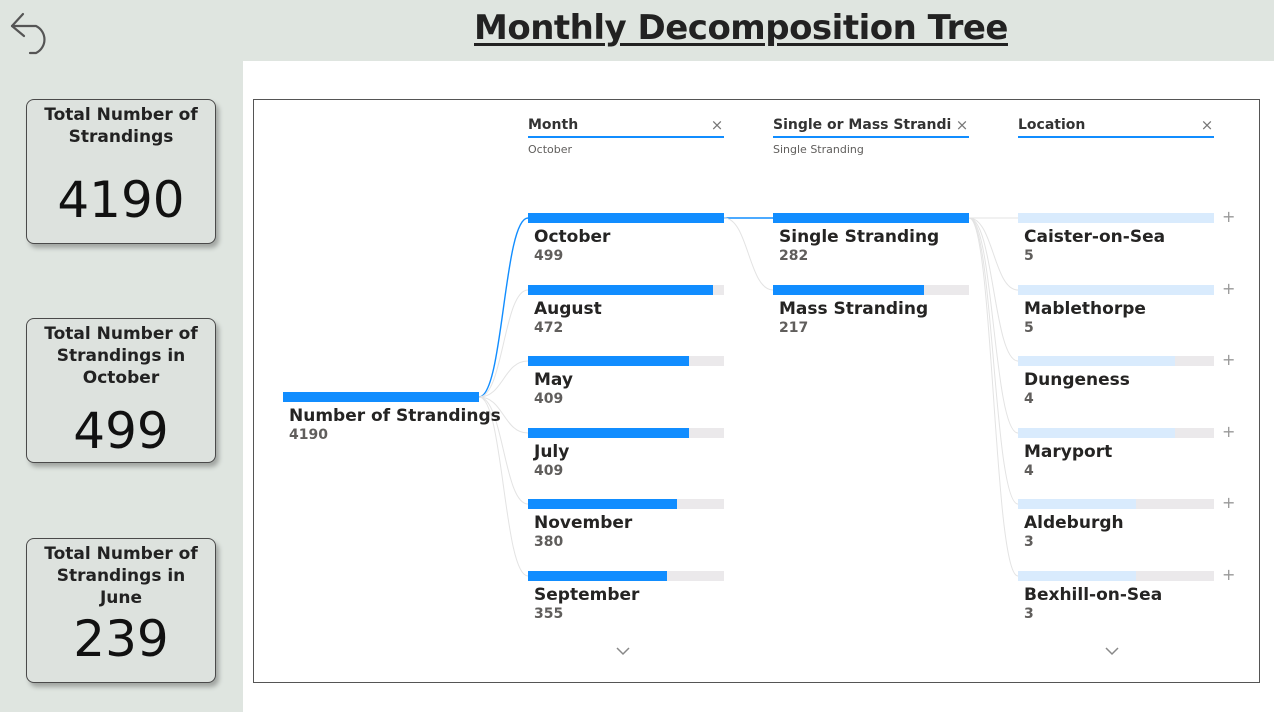 The width and height of the screenshot is (1274, 712). I want to click on node-label: August, so click(568, 309).